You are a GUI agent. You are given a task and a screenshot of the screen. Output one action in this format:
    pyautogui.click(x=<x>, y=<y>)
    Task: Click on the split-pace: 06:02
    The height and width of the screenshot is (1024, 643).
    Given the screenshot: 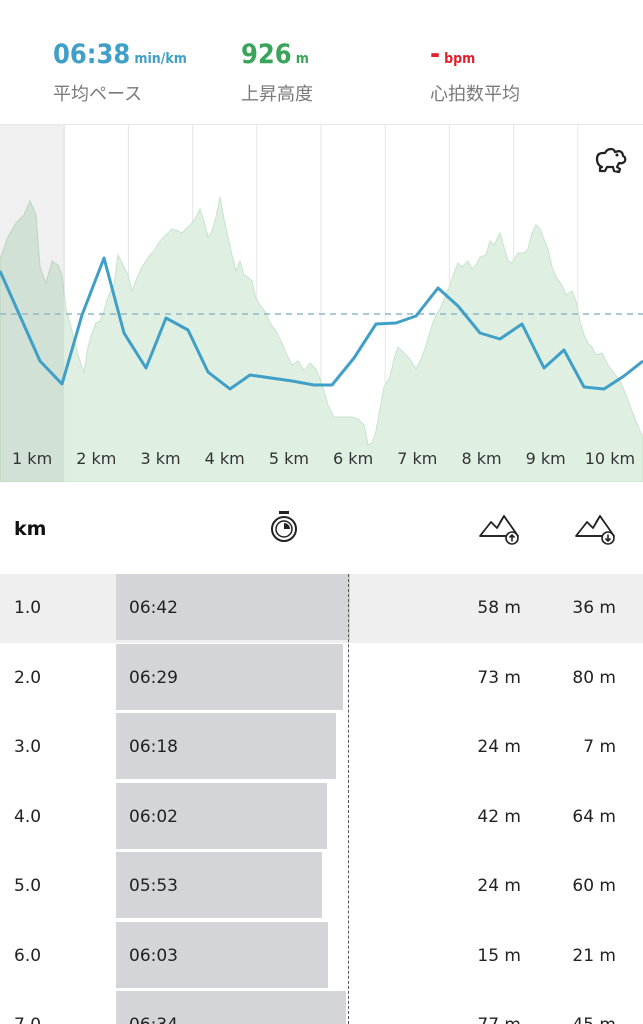 What is the action you would take?
    pyautogui.click(x=153, y=816)
    